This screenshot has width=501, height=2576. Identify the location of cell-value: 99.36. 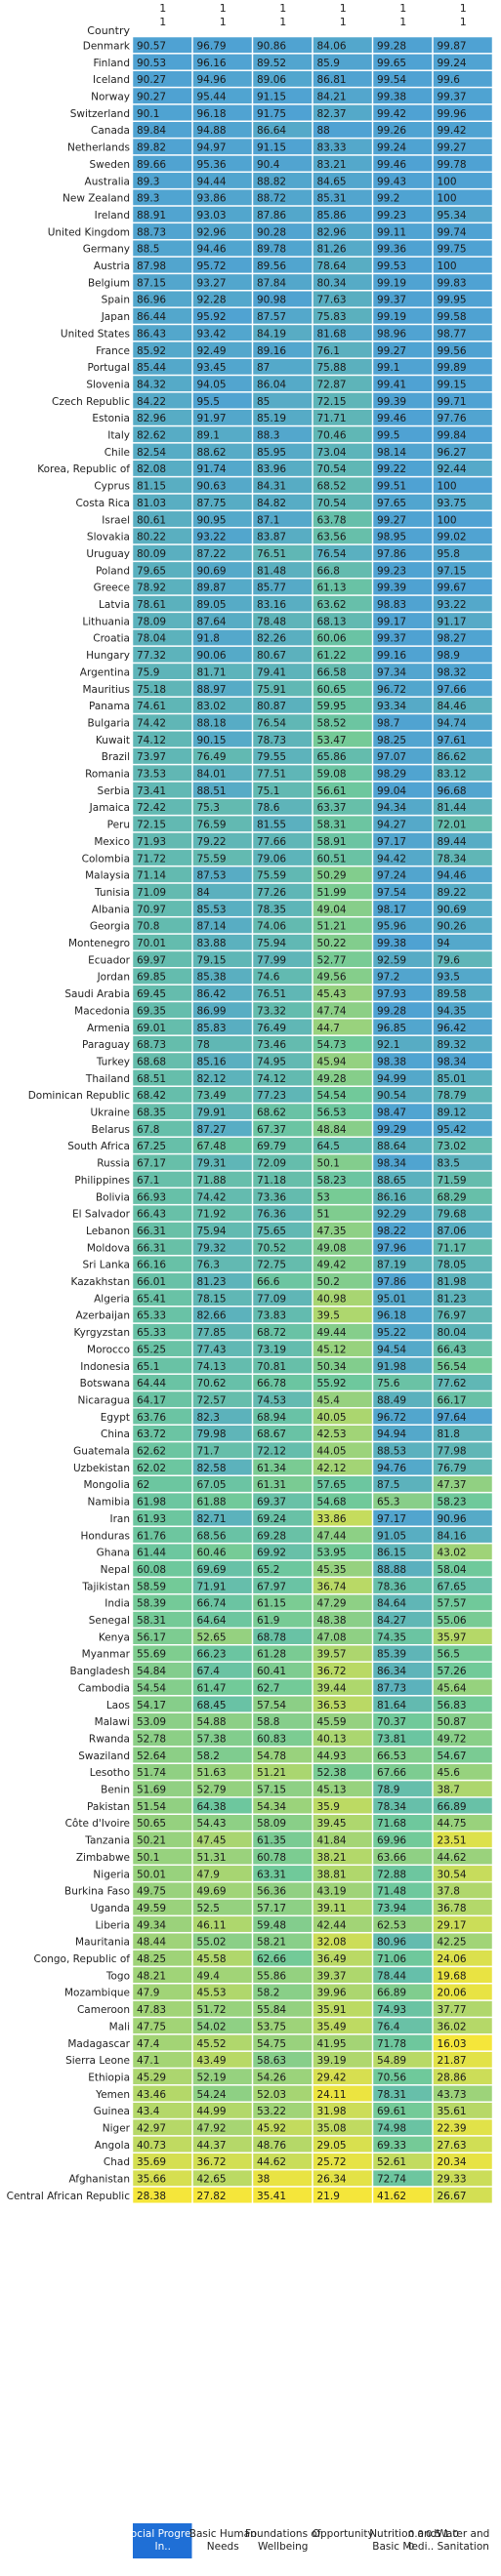
(391, 250).